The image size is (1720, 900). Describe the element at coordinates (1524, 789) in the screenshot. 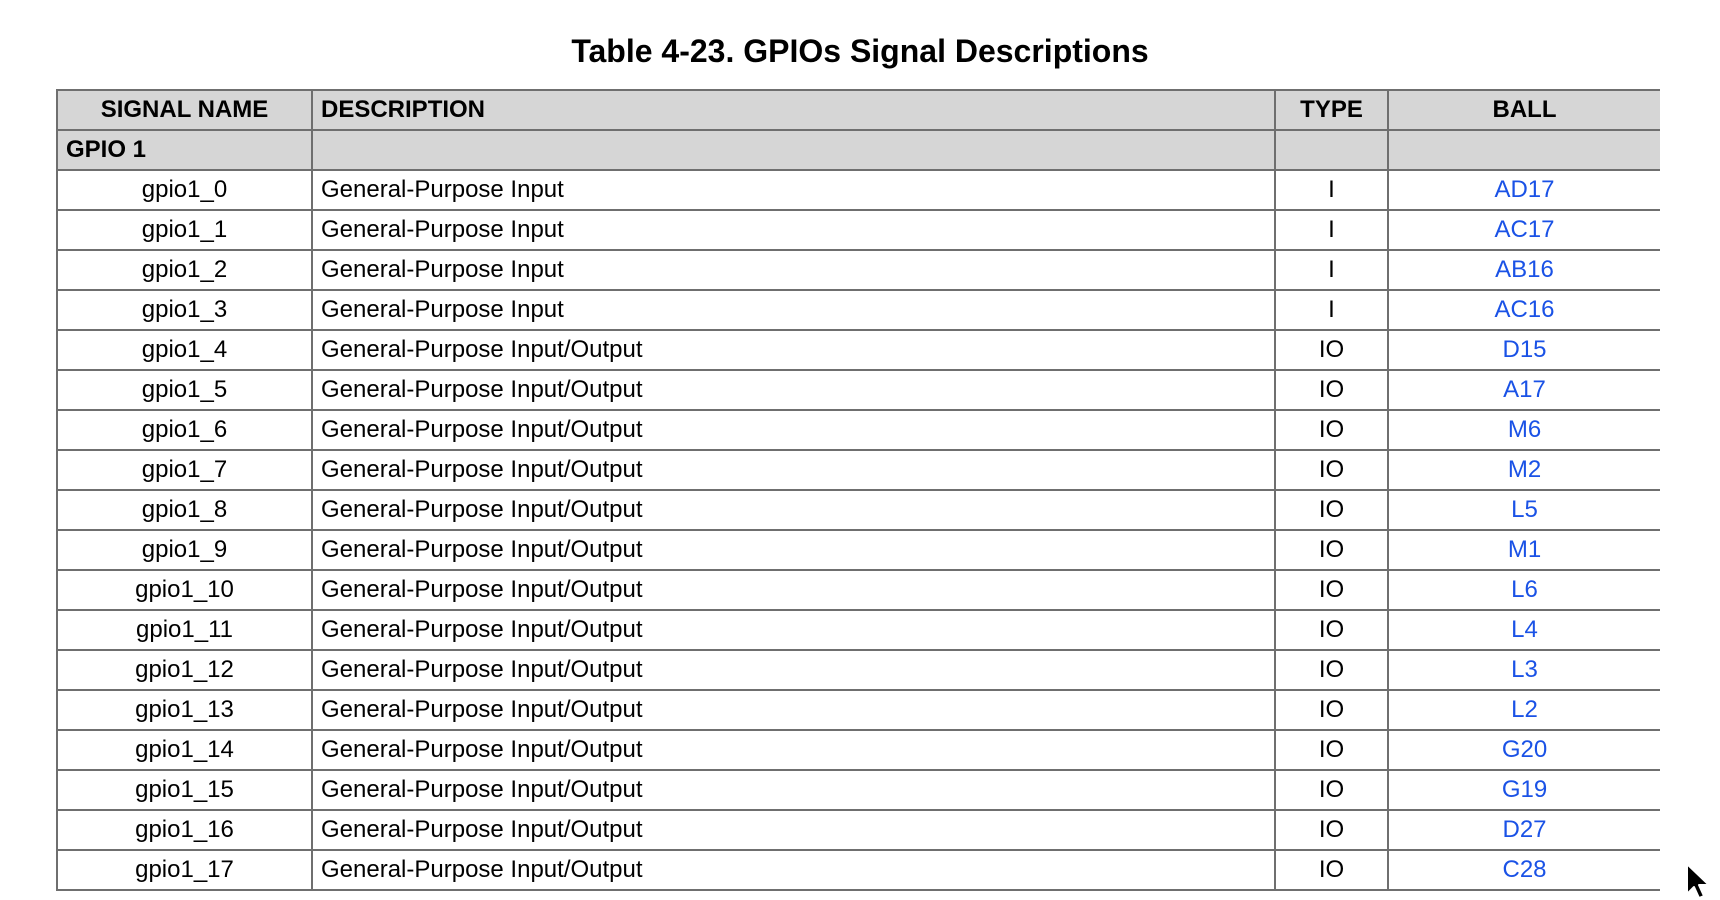

I see `ball-link: G19` at that location.